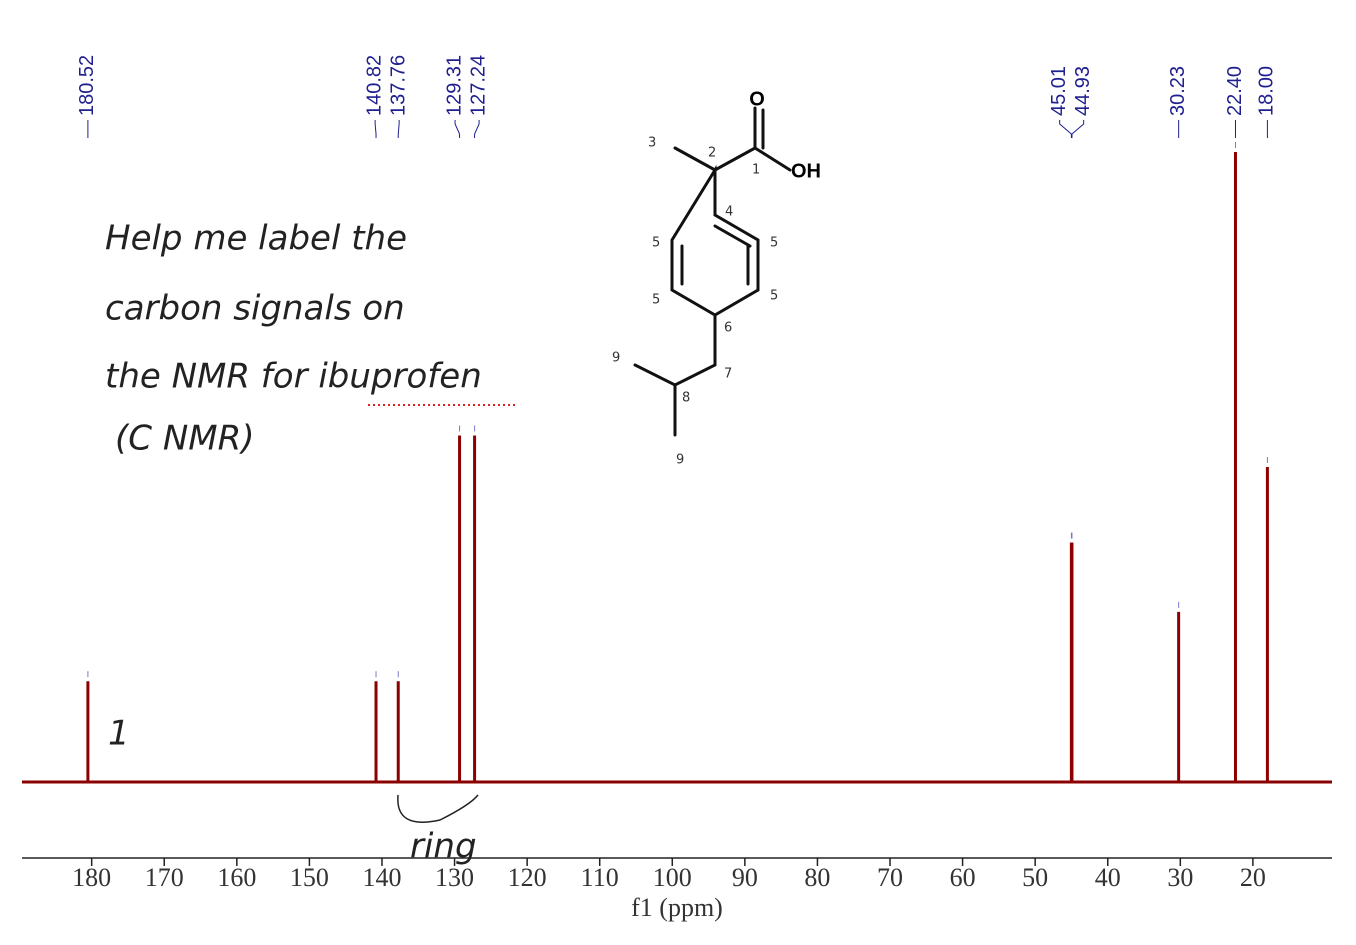 This screenshot has width=1356, height=945. Describe the element at coordinates (119, 734) in the screenshot. I see `peak-note: 1` at that location.